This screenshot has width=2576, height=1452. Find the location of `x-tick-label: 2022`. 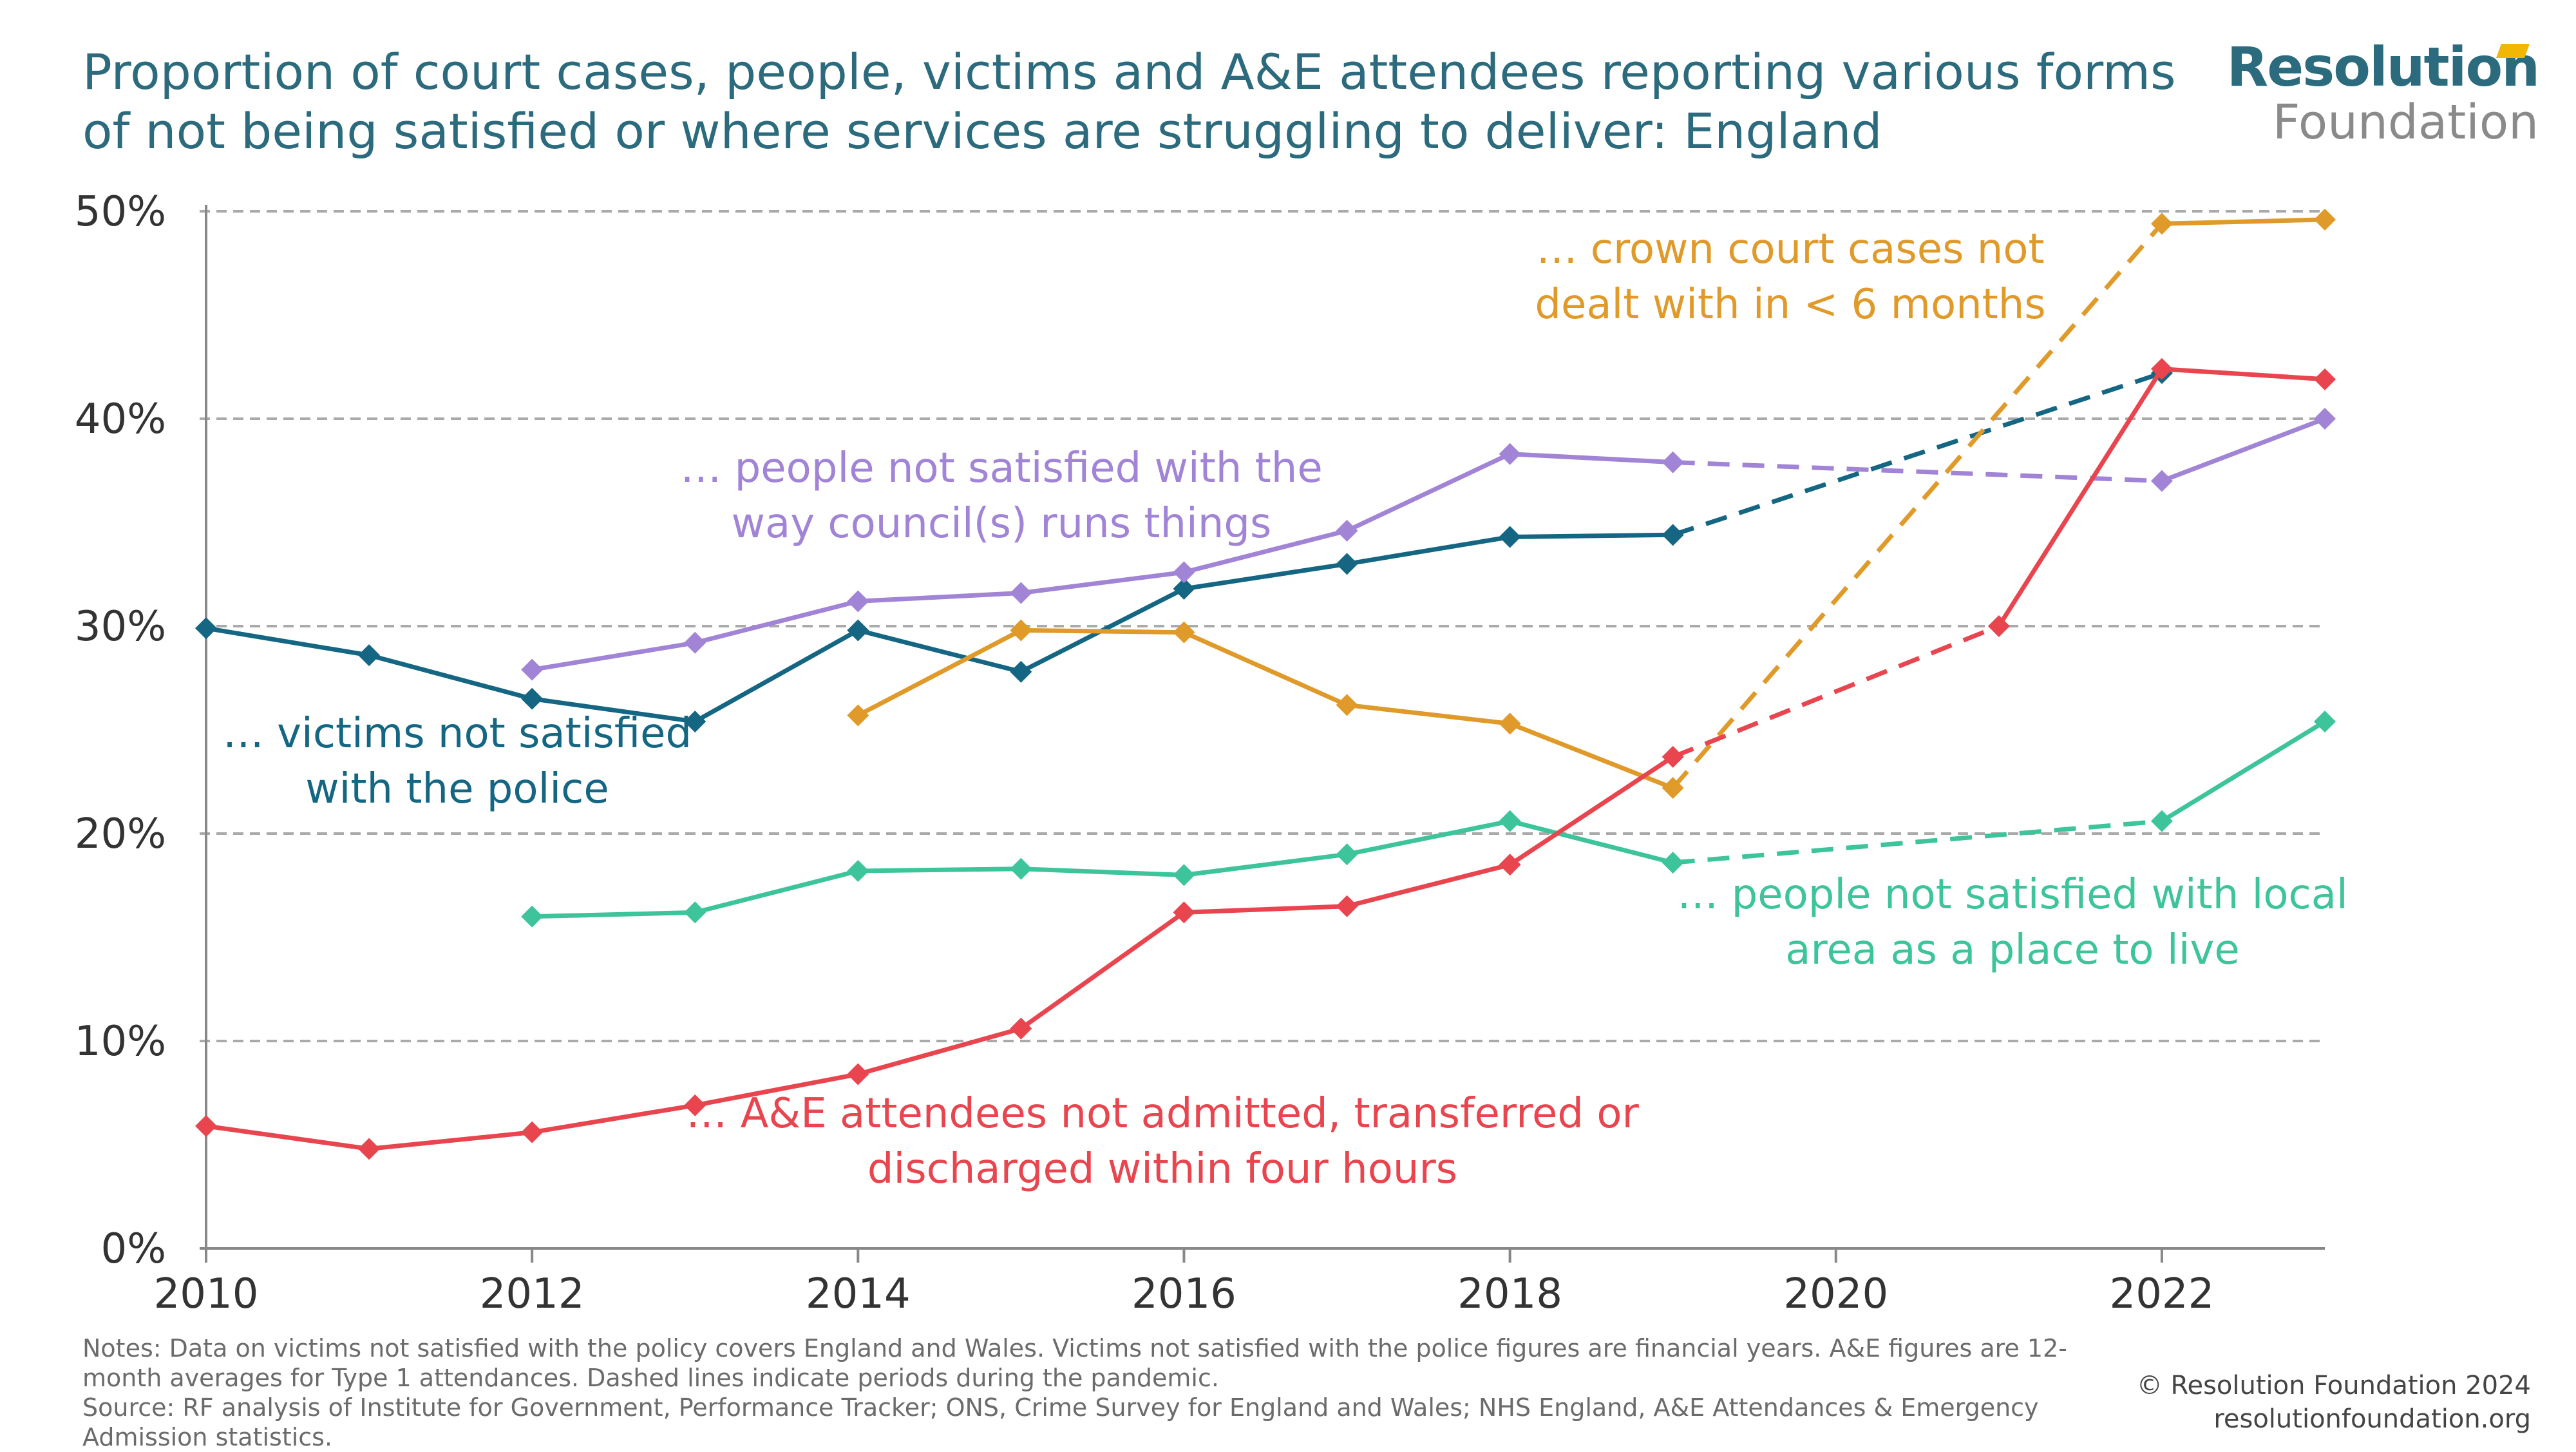

x-tick-label: 2022 is located at coordinates (2161, 1294).